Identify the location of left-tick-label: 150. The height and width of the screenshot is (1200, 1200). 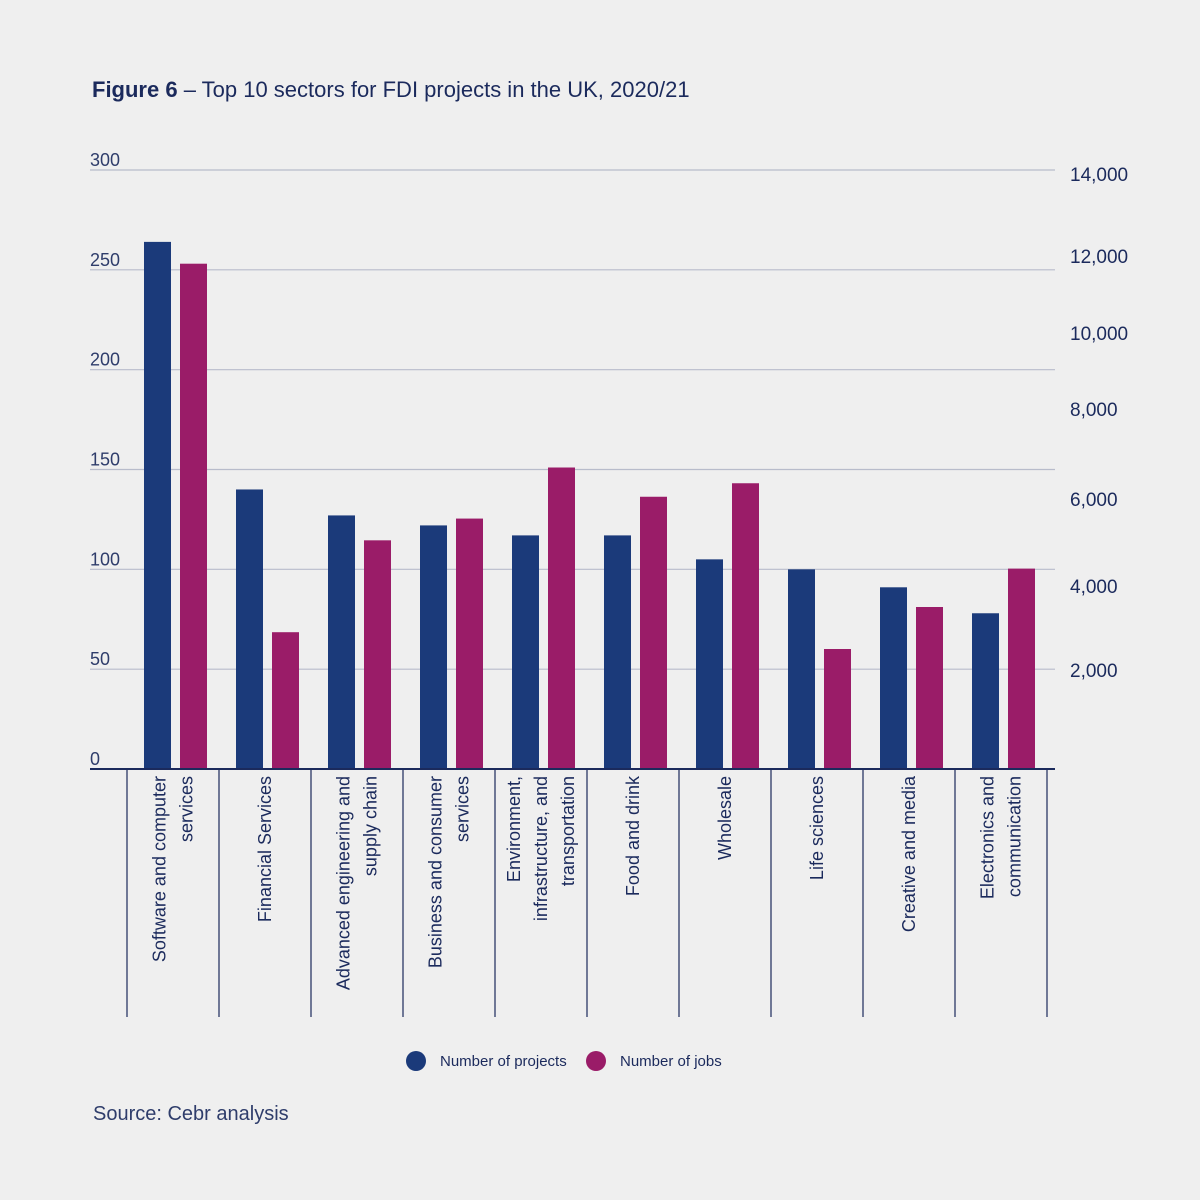
(105, 460).